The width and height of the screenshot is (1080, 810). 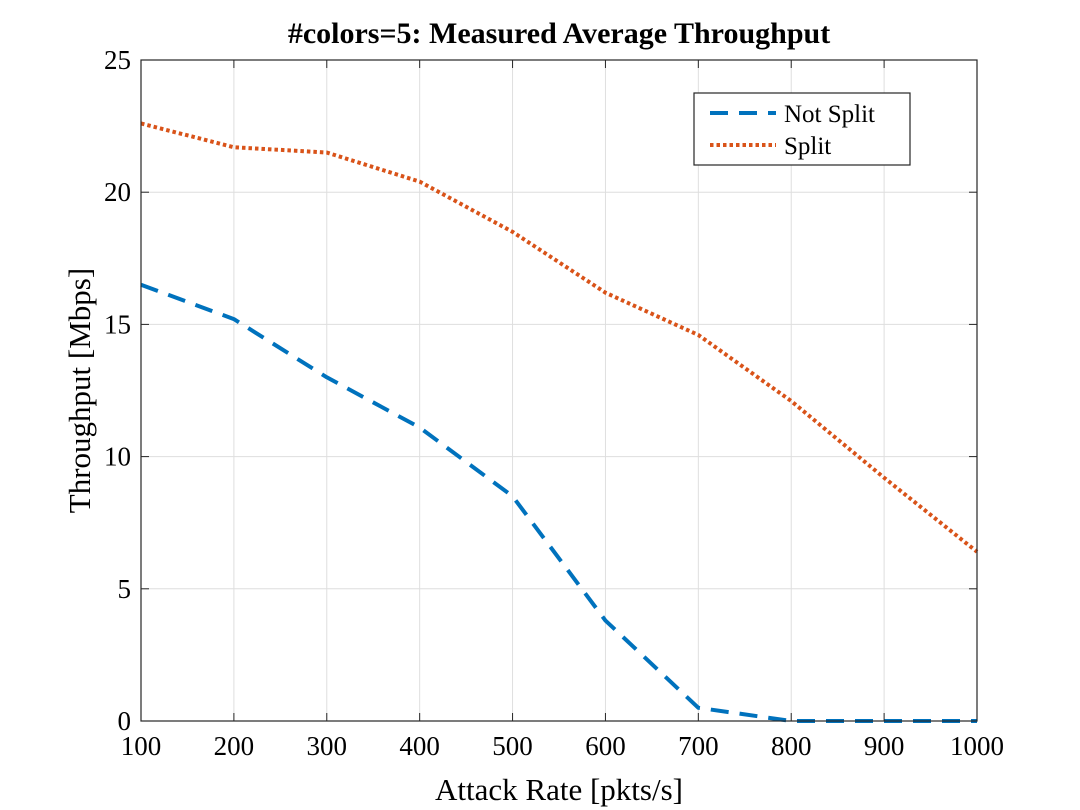 I want to click on x-tick-label: 600, so click(x=605, y=746).